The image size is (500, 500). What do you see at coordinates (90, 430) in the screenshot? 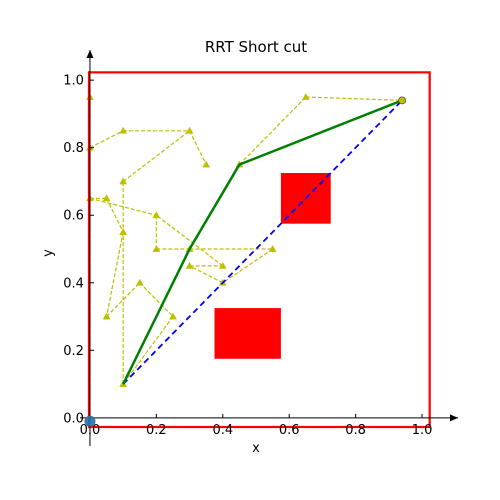
I see `x-tick-label: 0.0` at bounding box center [90, 430].